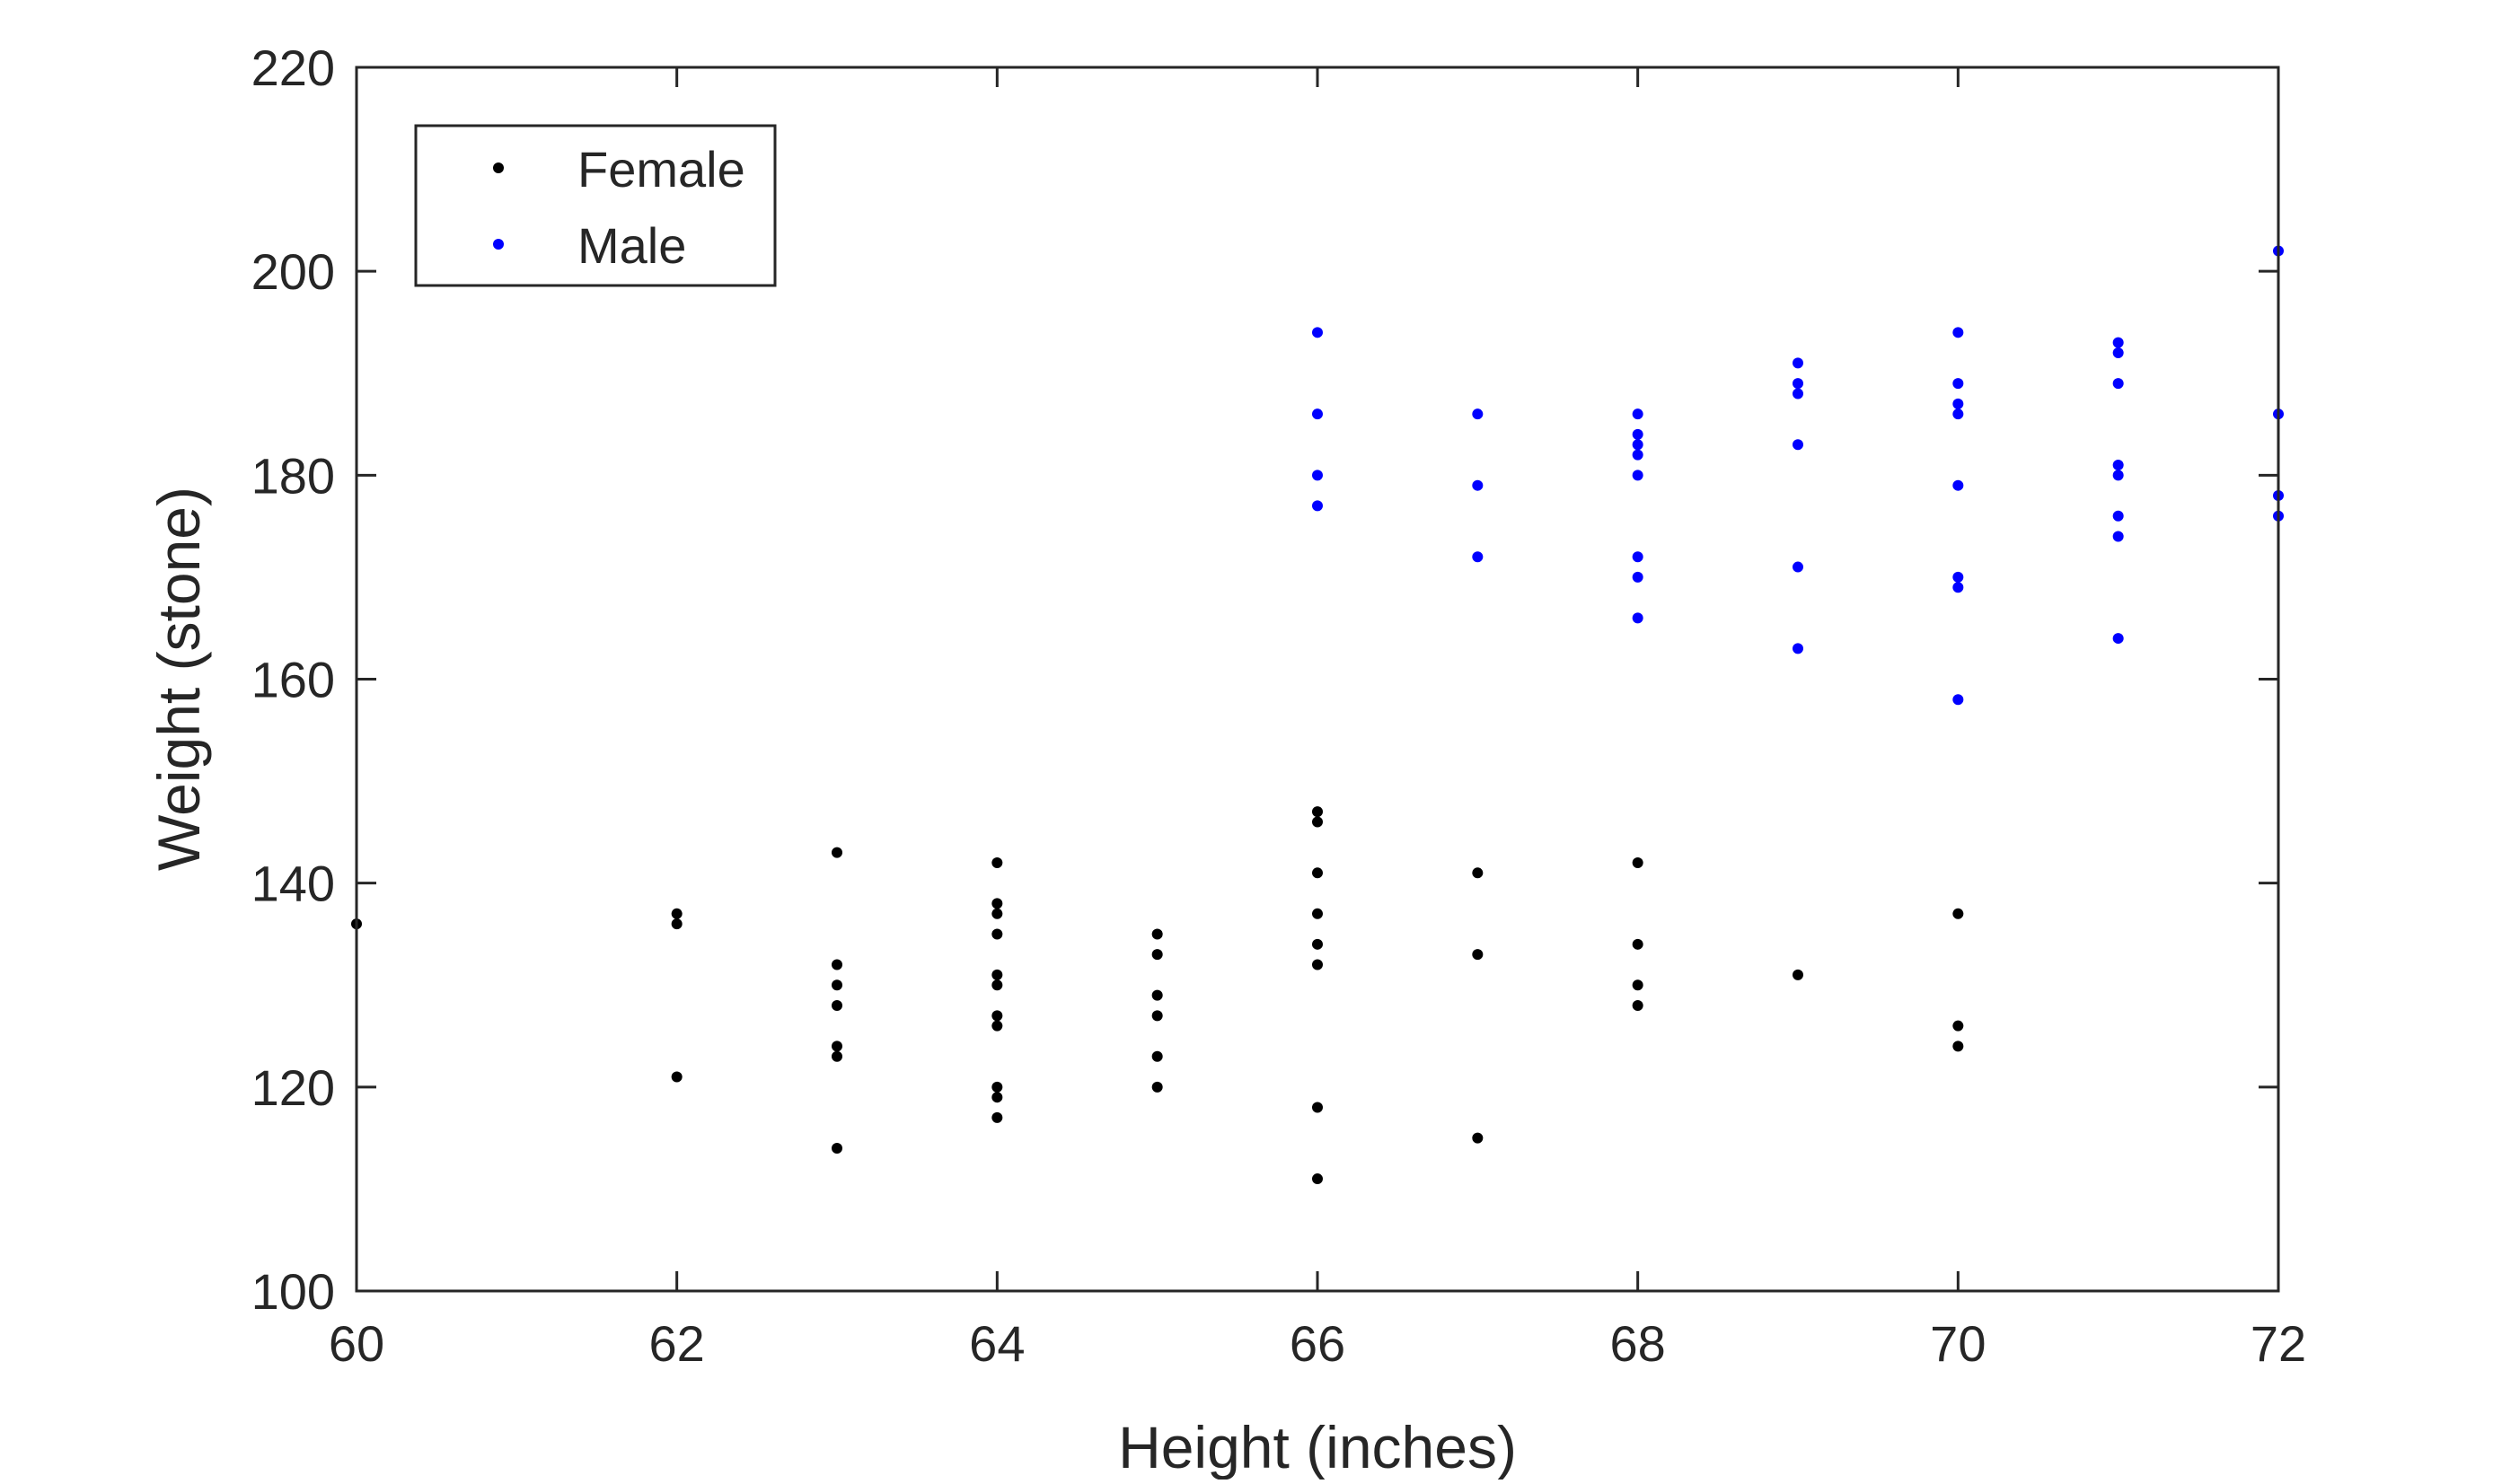 This screenshot has width=2493, height=1484. Describe the element at coordinates (997, 1343) in the screenshot. I see `x-tick-label: 64` at that location.